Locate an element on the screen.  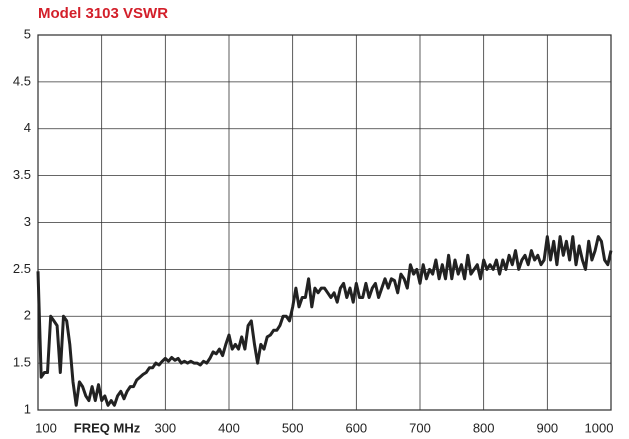
x-axis-label: FREQ MHz is located at coordinates (107, 427).